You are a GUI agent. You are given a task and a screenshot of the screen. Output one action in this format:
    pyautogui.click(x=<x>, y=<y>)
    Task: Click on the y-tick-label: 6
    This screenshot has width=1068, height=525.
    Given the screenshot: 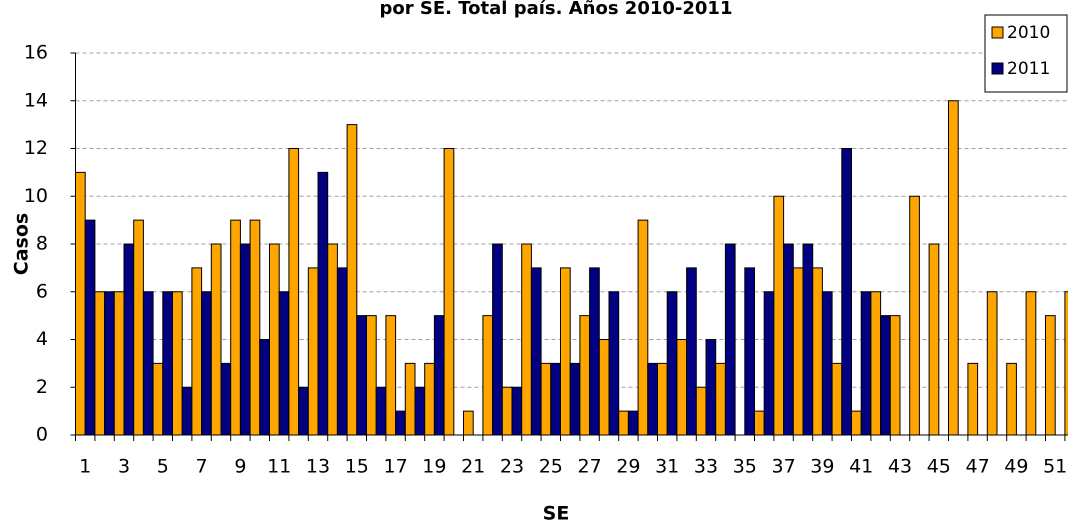 What is the action you would take?
    pyautogui.click(x=42, y=291)
    